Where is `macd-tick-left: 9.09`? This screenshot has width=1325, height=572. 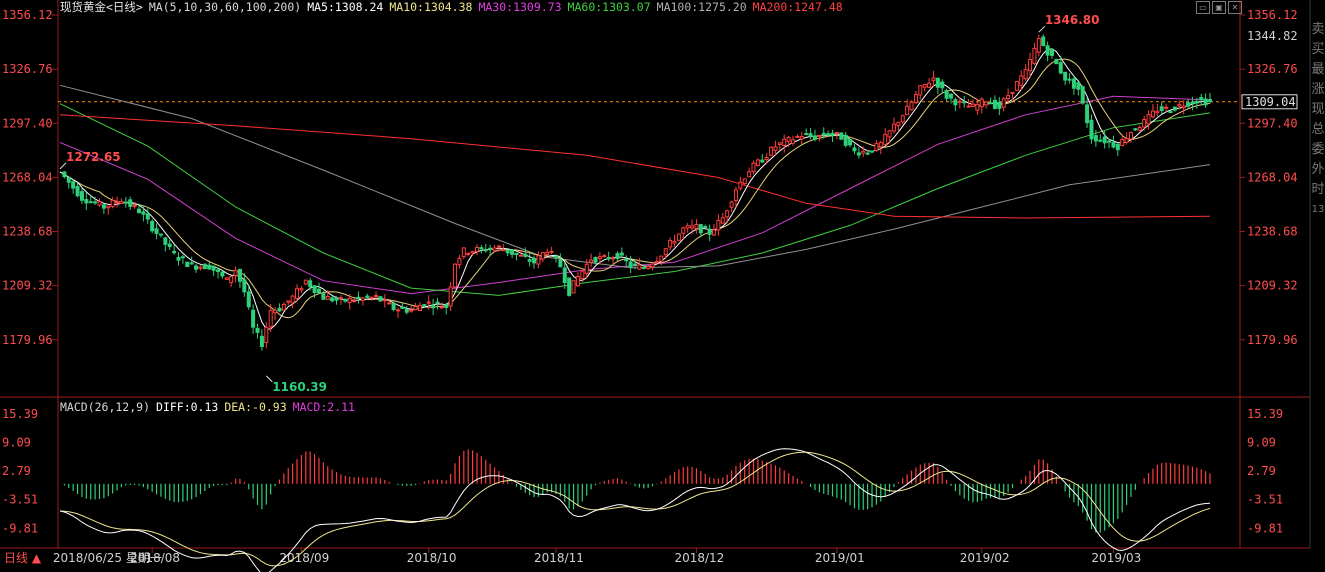 macd-tick-left: 9.09 is located at coordinates (16, 443).